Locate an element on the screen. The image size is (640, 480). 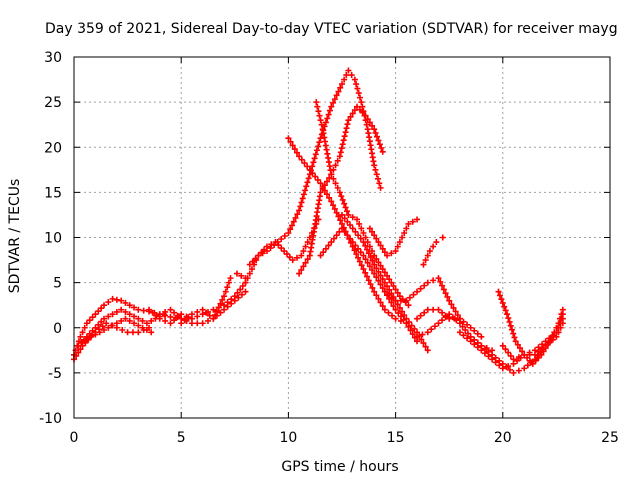
series-arc16 is located at coordinates (422, 298).